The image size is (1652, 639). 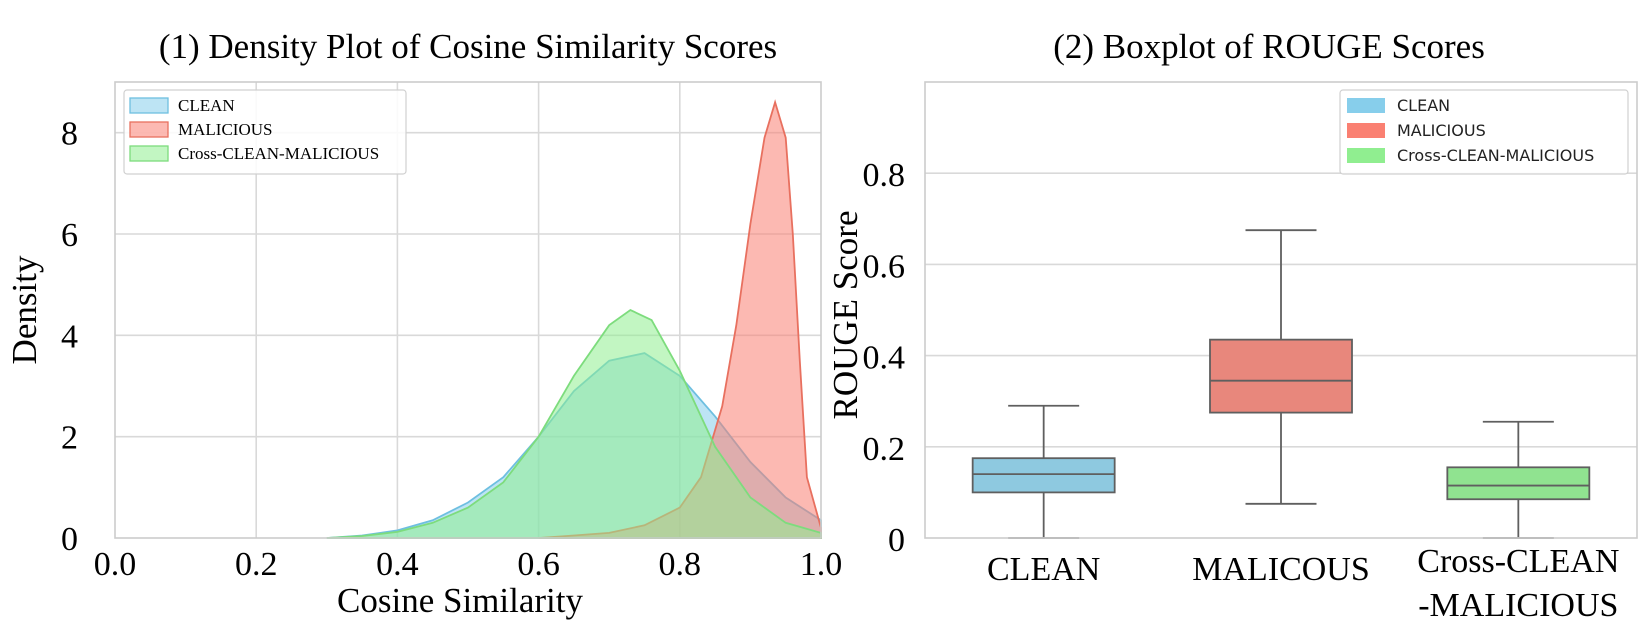 What do you see at coordinates (1281, 569) in the screenshot?
I see `box-xtick: MALICOUS` at bounding box center [1281, 569].